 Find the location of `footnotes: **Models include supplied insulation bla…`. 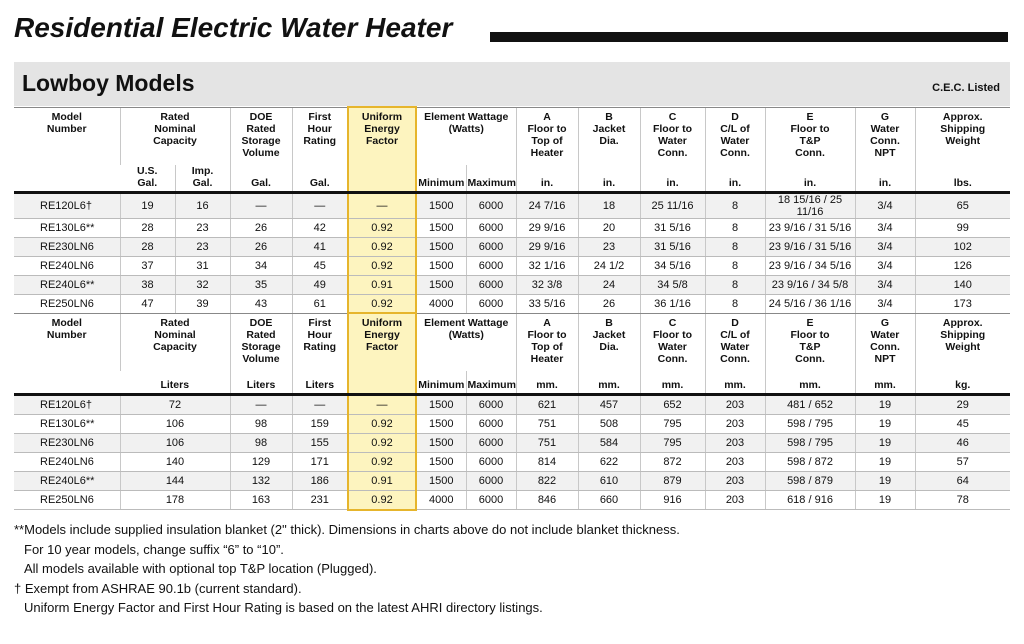

footnotes: **Models include supplied insulation bla… is located at coordinates (347, 569).